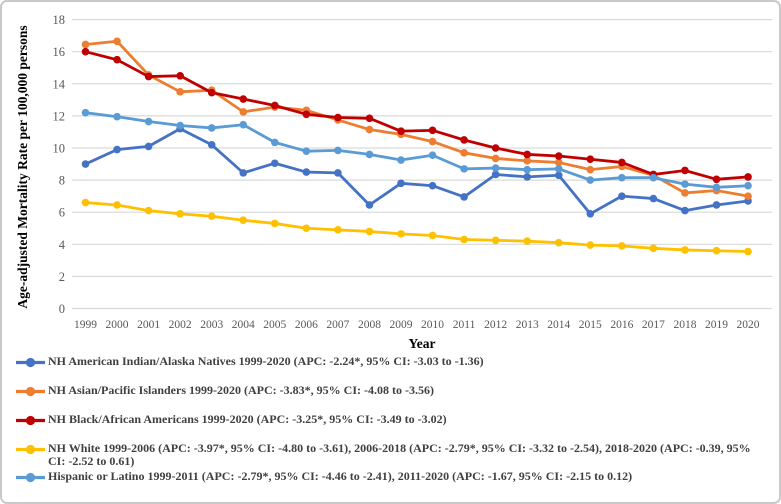  What do you see at coordinates (716, 325) in the screenshot?
I see `x-tick-label: 2019` at bounding box center [716, 325].